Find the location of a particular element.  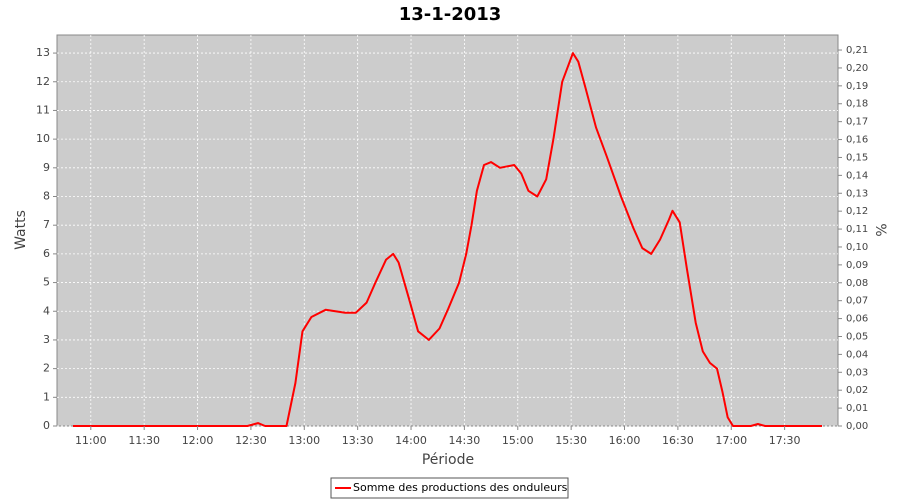

x-tick-label: 16:30 is located at coordinates (678, 440).